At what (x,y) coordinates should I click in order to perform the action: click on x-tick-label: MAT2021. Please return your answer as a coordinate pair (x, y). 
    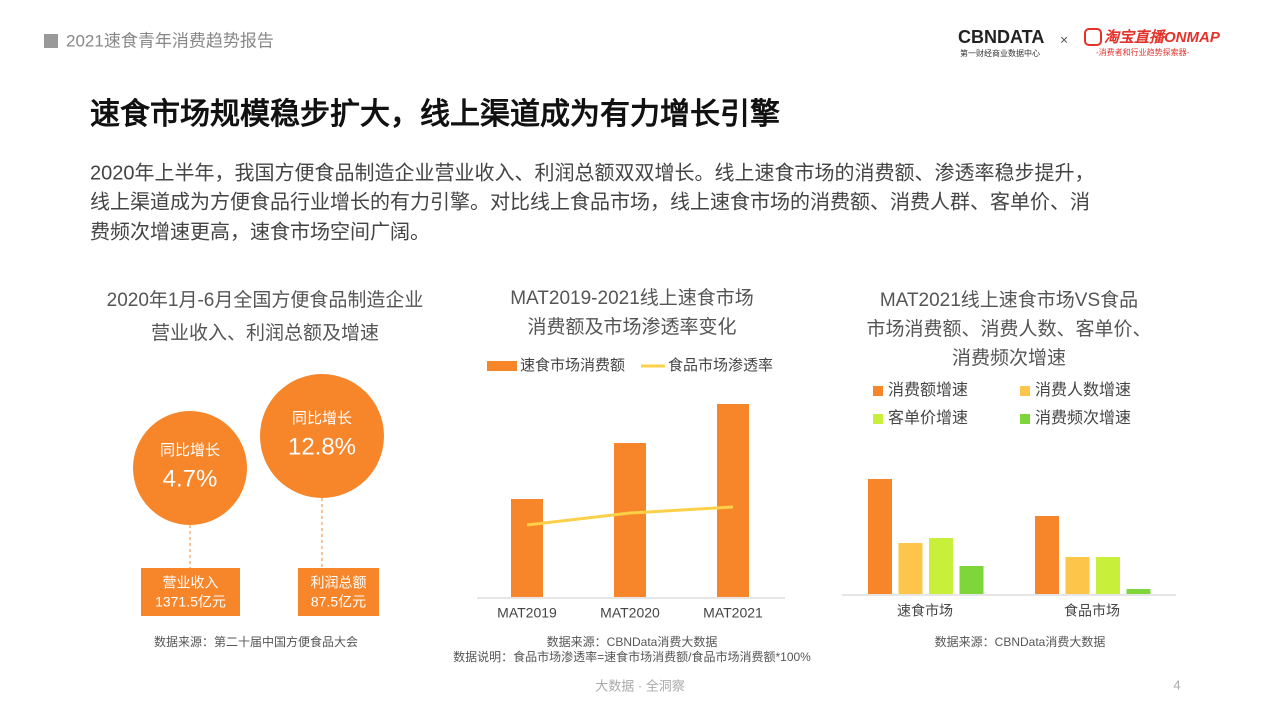
    Looking at the image, I should click on (733, 613).